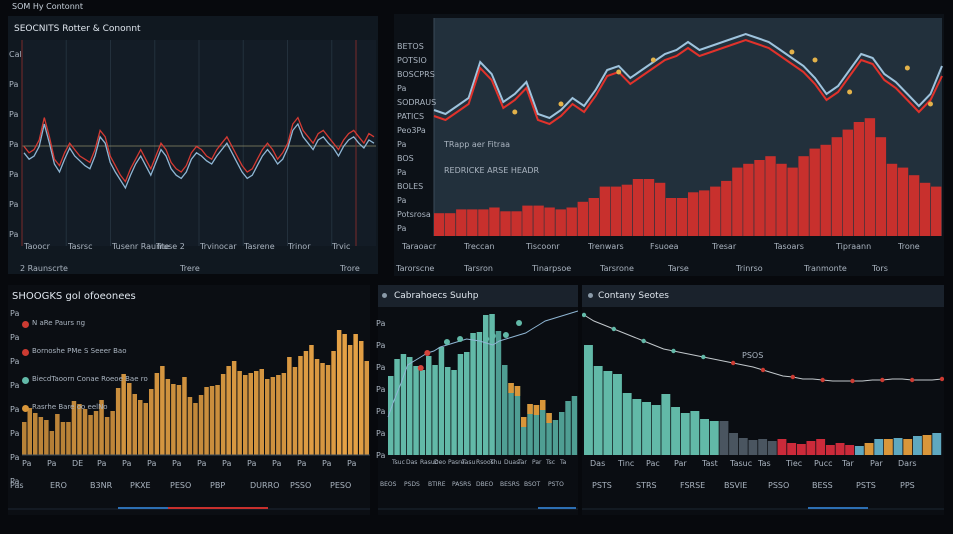 This screenshot has width=953, height=534. I want to click on panel2-x-tick: Tipraann, so click(854, 246).